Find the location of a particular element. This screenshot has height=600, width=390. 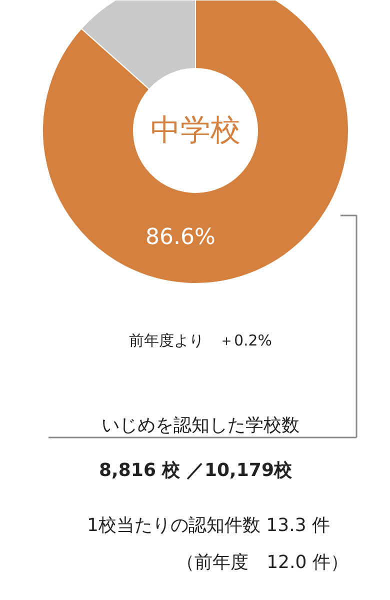

text: 1校当たりの認知件数 13.3 件 is located at coordinates (208, 525).